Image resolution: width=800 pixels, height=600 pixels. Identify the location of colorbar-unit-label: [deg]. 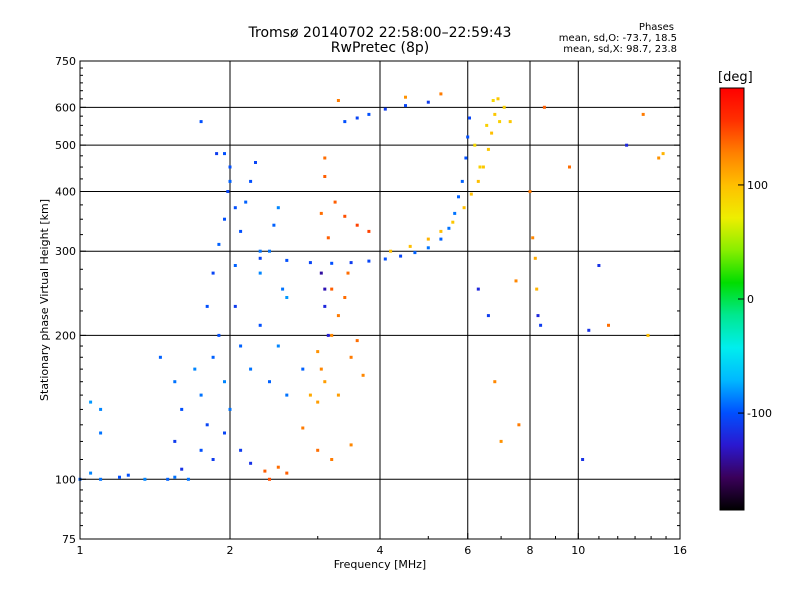
(735, 77).